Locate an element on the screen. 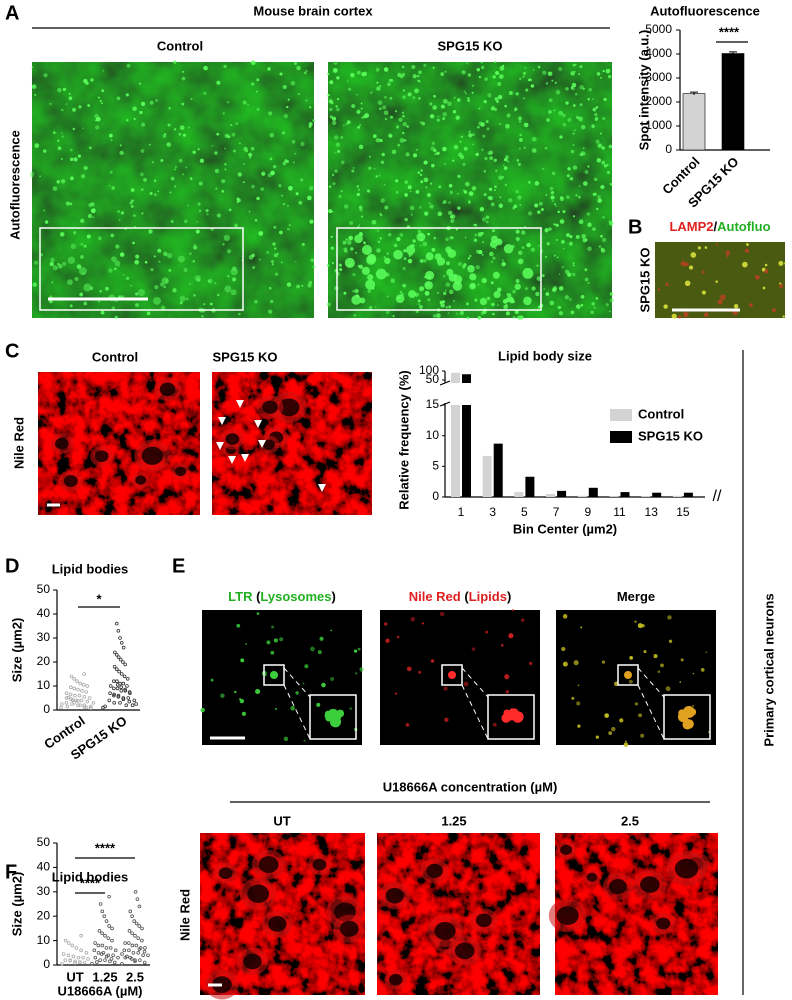  header-part: Nile Red is located at coordinates (435, 596).